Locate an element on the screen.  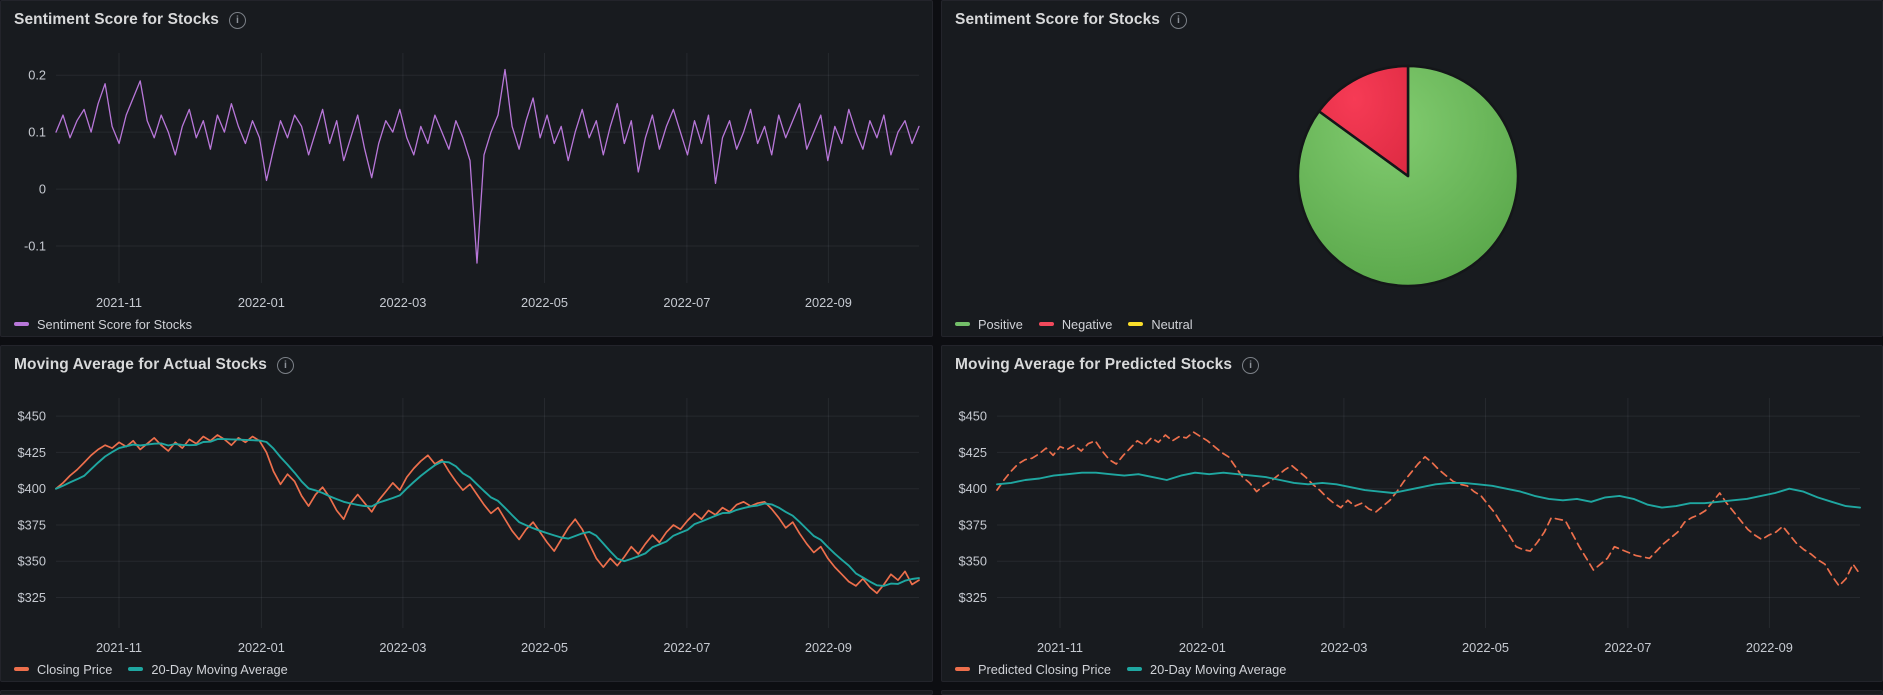
legend-item: Closing Price is located at coordinates (63, 669).